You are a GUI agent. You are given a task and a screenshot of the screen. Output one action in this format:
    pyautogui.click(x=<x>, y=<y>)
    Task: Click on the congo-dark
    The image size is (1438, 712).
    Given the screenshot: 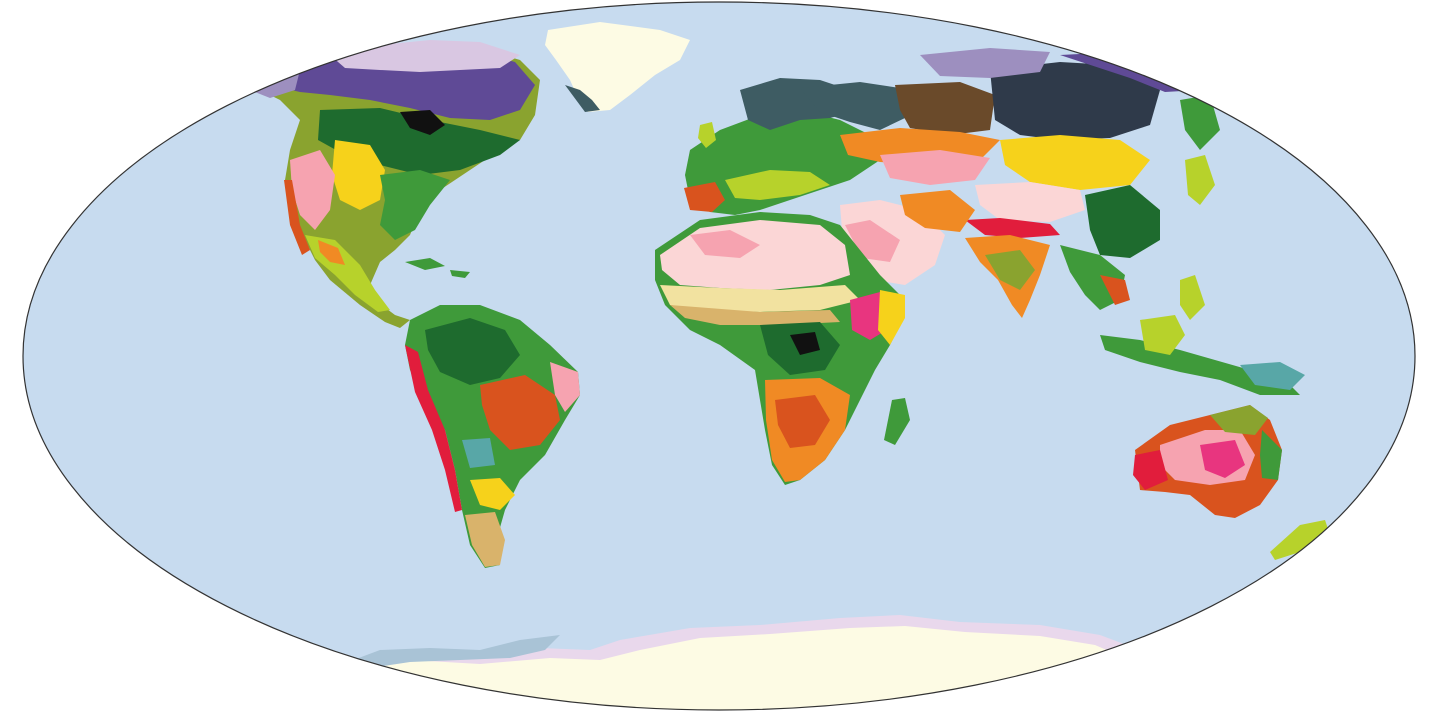 What is the action you would take?
    pyautogui.click(x=805, y=343)
    